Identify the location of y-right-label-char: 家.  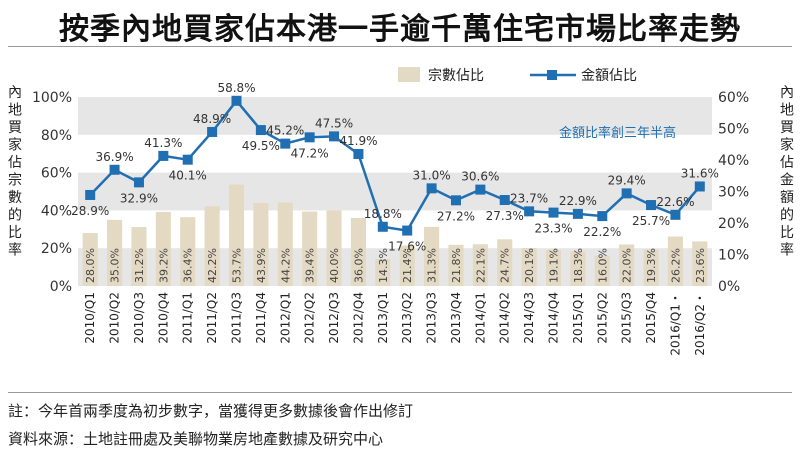
(787, 145).